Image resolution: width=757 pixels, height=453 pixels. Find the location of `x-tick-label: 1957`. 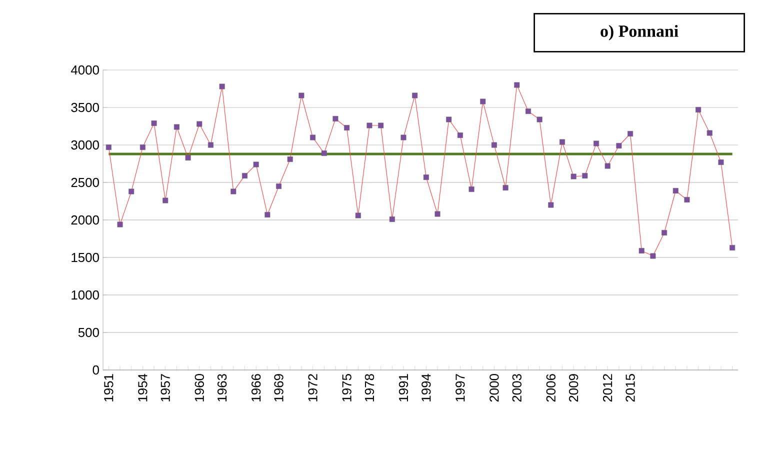

x-tick-label: 1957 is located at coordinates (165, 388).